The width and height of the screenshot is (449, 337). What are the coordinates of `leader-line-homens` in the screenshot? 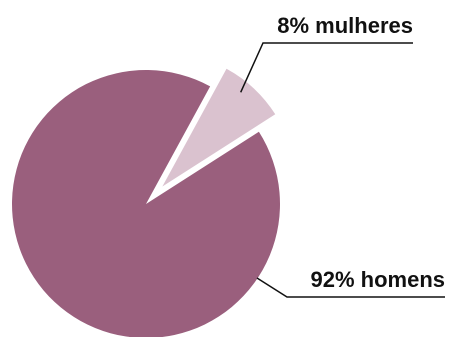 It's located at (350, 287).